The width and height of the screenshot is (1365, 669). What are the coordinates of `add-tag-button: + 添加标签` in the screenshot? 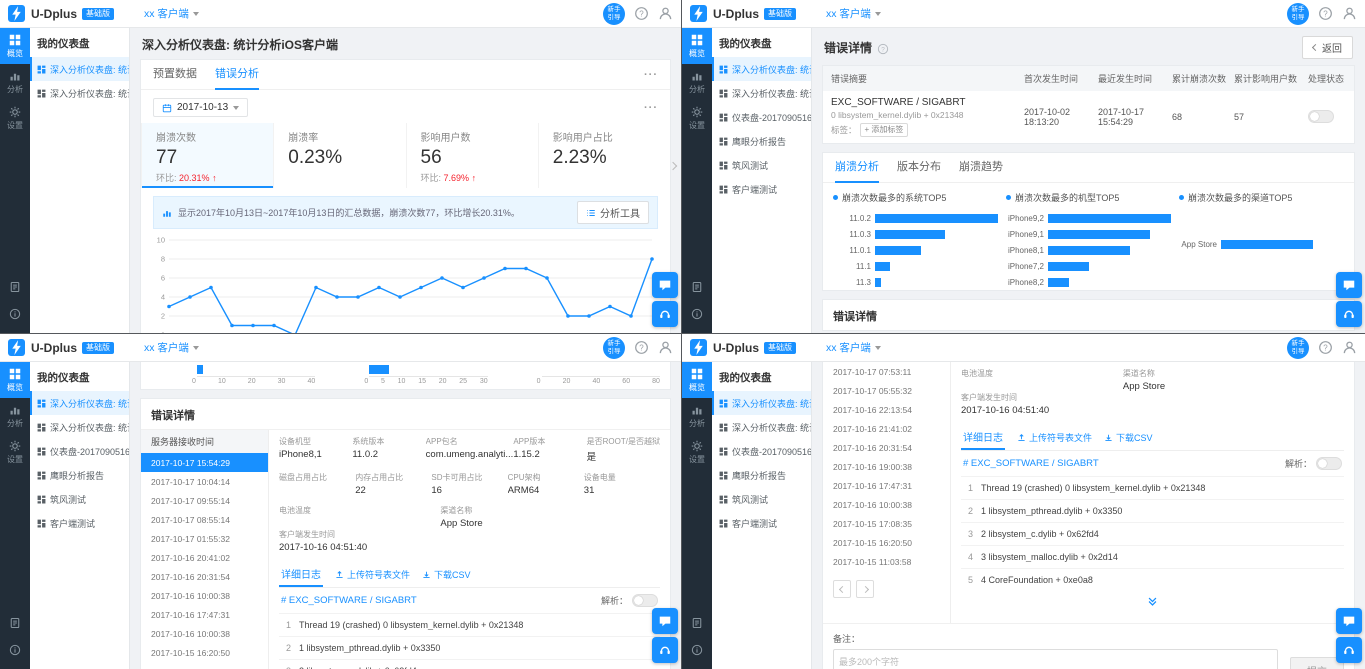 It's located at (884, 130).